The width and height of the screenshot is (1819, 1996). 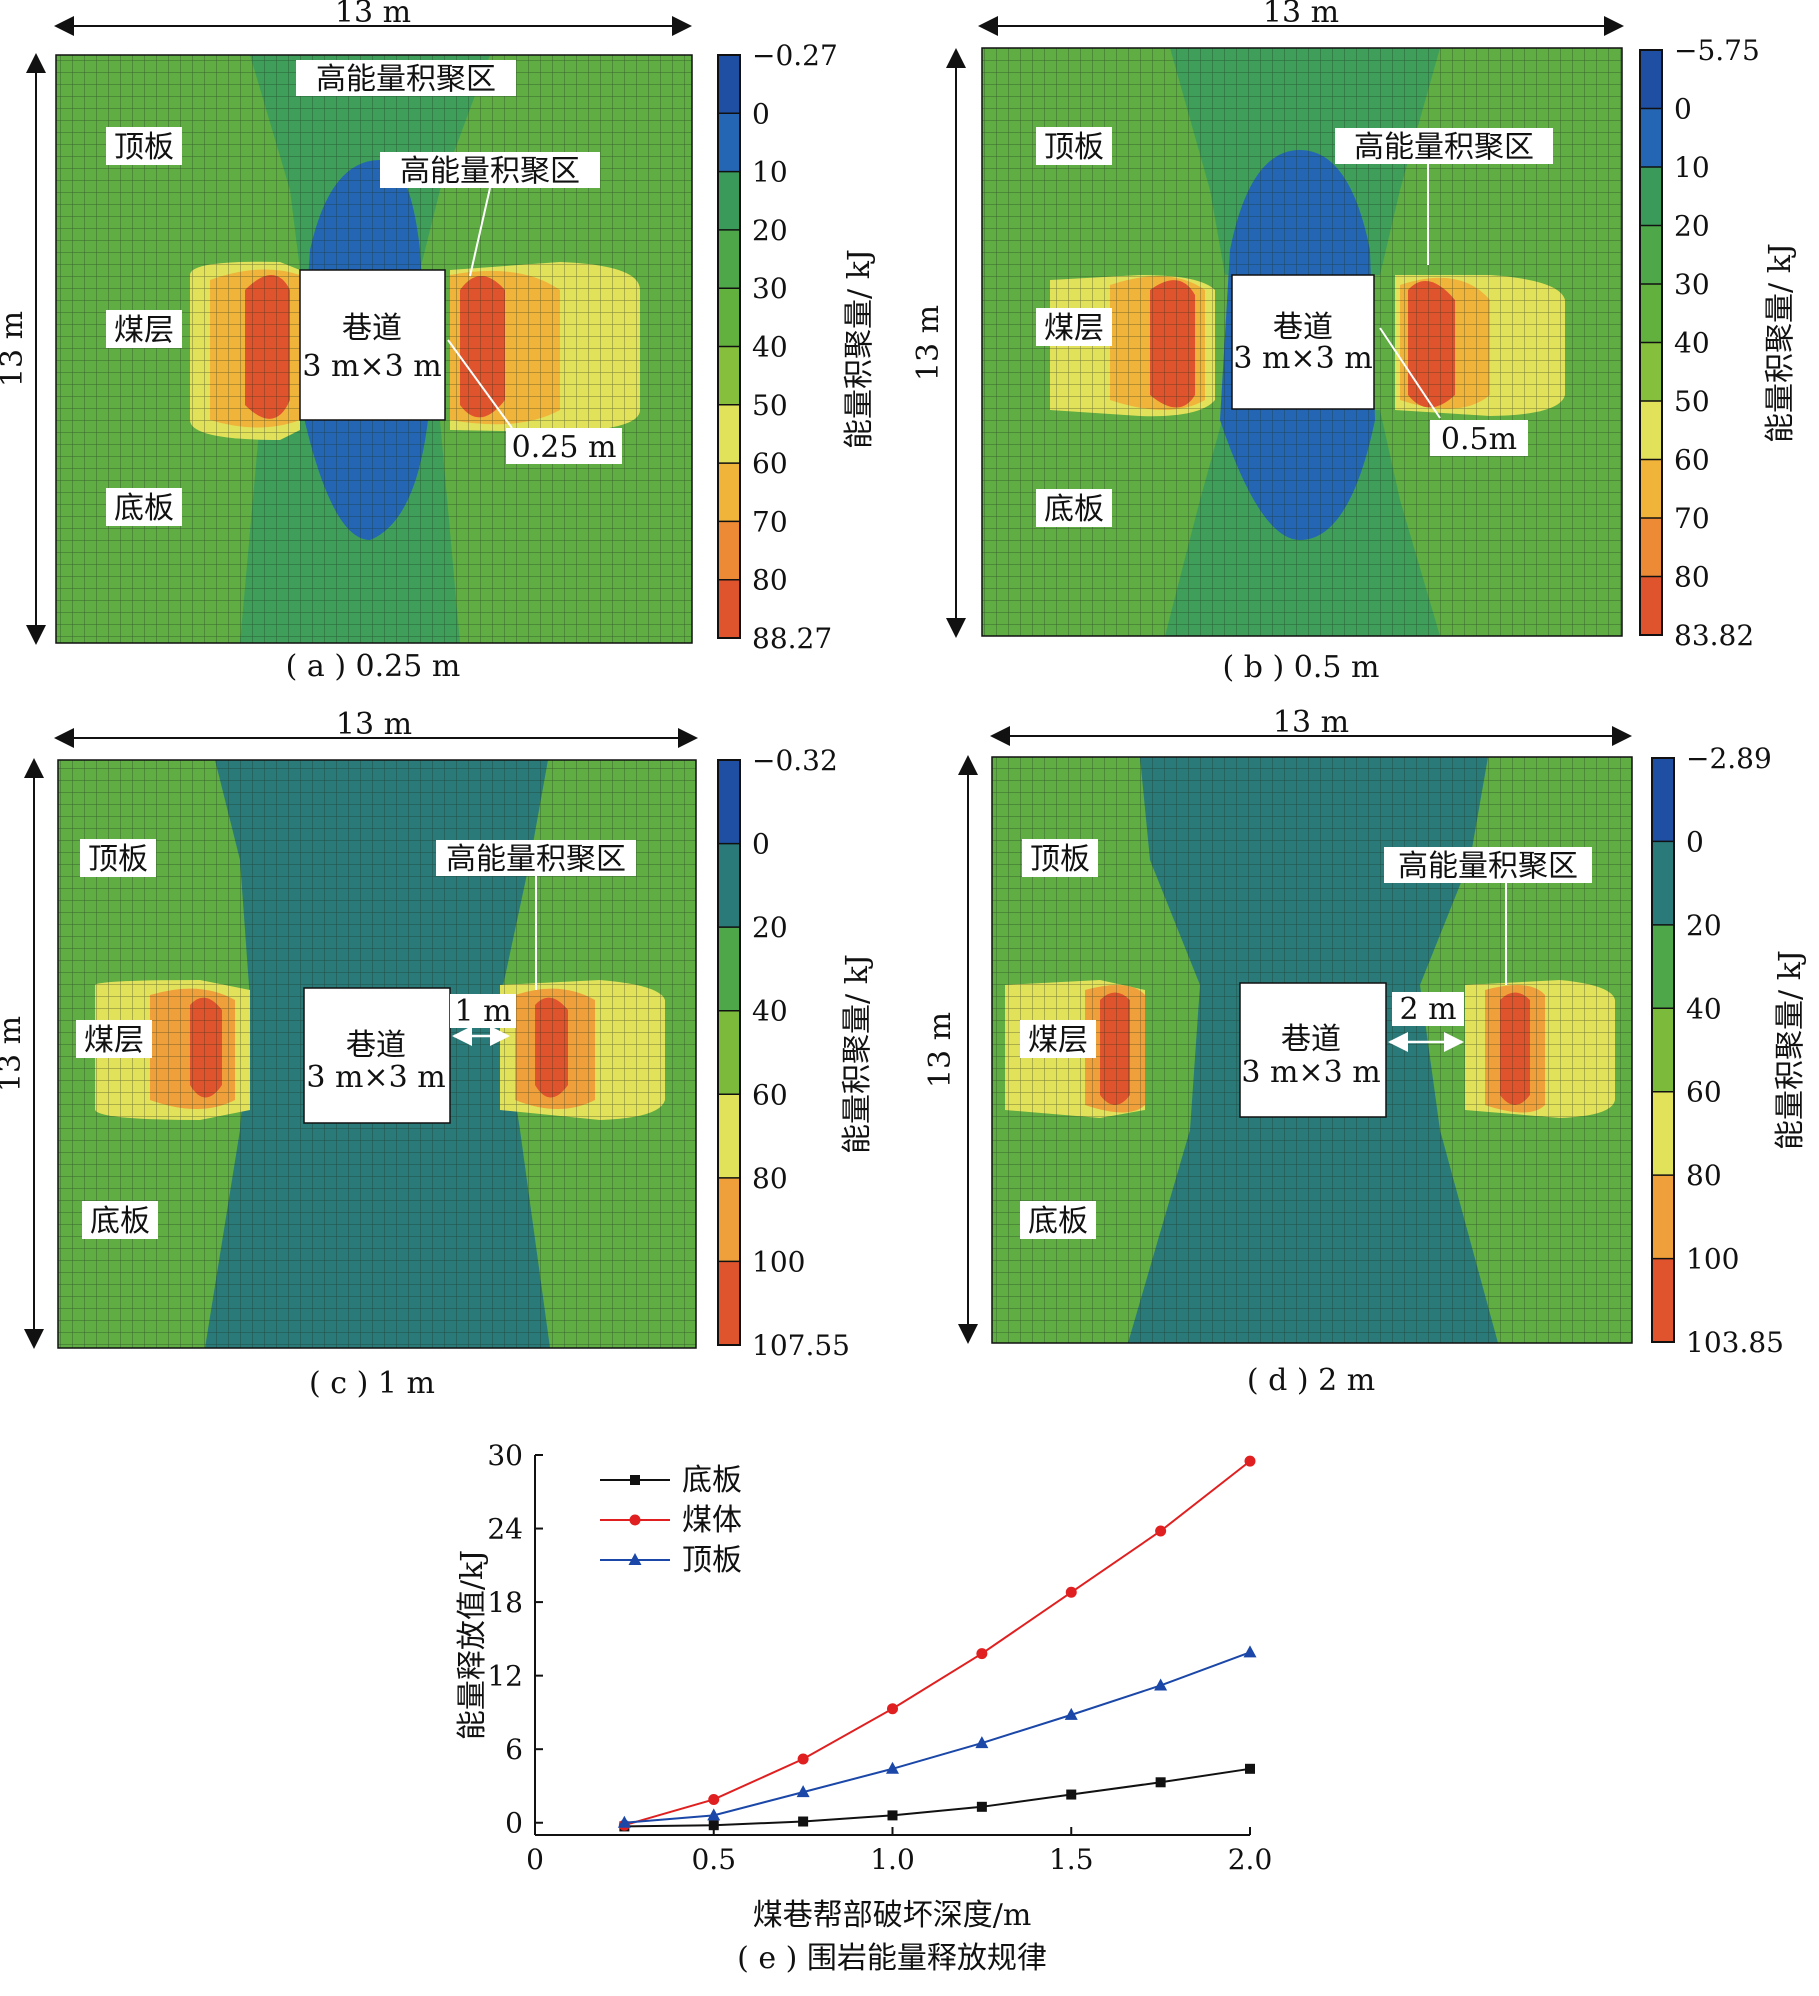 What do you see at coordinates (1692, 518) in the screenshot?
I see `colorbar-tick-label: 70` at bounding box center [1692, 518].